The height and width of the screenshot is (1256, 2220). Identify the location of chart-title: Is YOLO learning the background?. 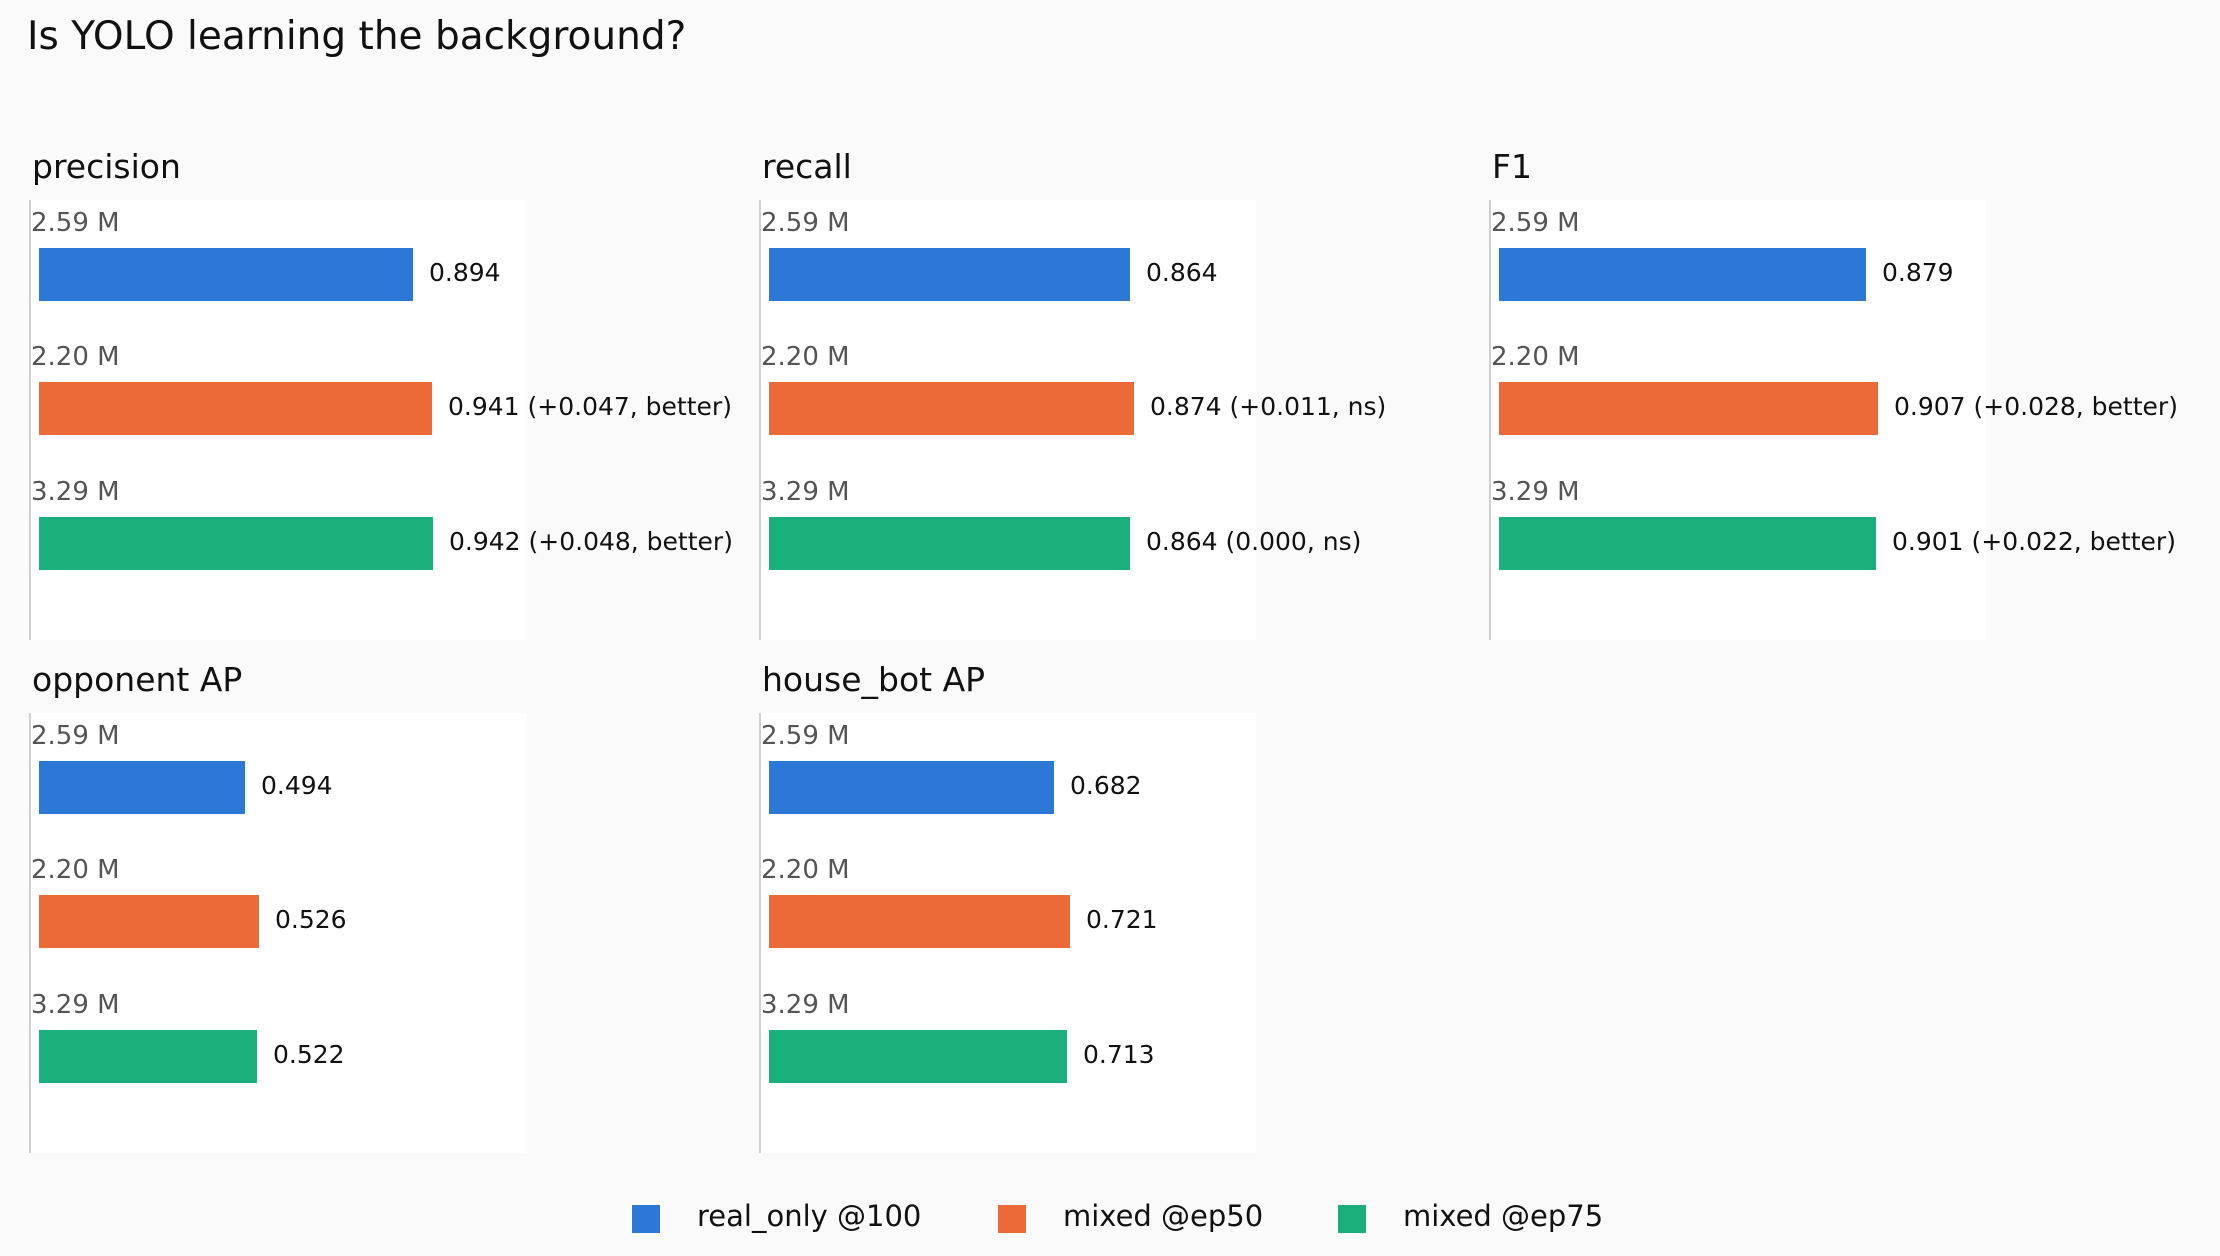
(357, 36).